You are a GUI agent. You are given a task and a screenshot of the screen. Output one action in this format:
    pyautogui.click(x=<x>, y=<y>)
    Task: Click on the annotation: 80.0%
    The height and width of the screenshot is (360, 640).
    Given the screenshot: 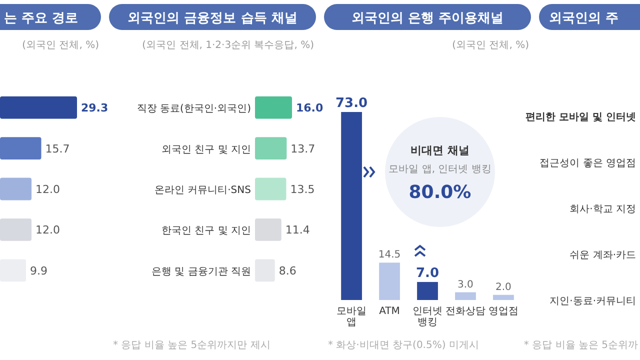 What is the action you would take?
    pyautogui.click(x=440, y=192)
    